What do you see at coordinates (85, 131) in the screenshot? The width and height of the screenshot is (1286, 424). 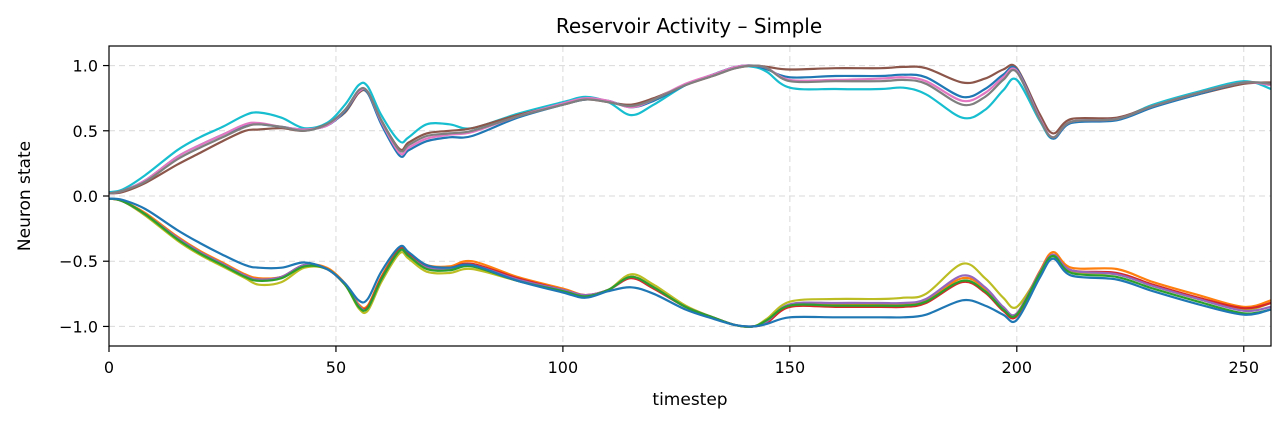 I see `y-tick-label: 0.5` at bounding box center [85, 131].